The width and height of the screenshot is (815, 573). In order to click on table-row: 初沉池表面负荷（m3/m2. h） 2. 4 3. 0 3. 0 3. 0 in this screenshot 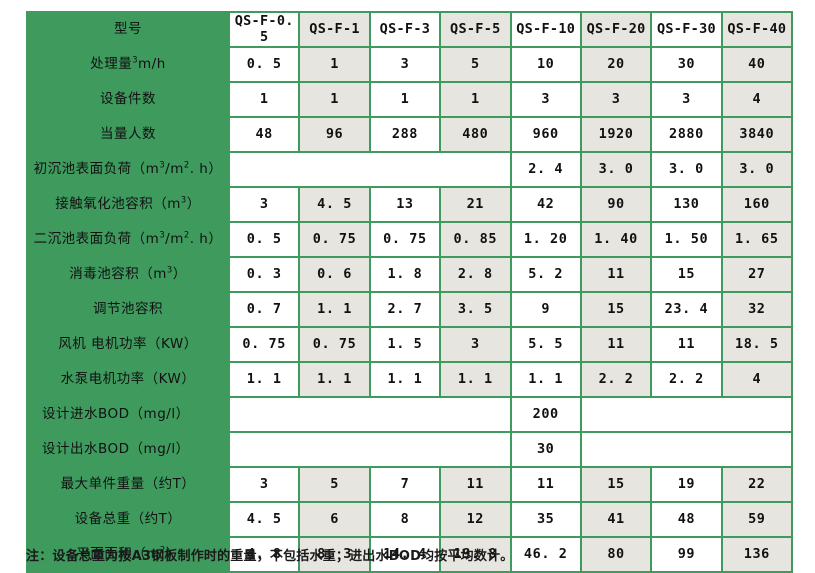, I will do `click(409, 169)`.